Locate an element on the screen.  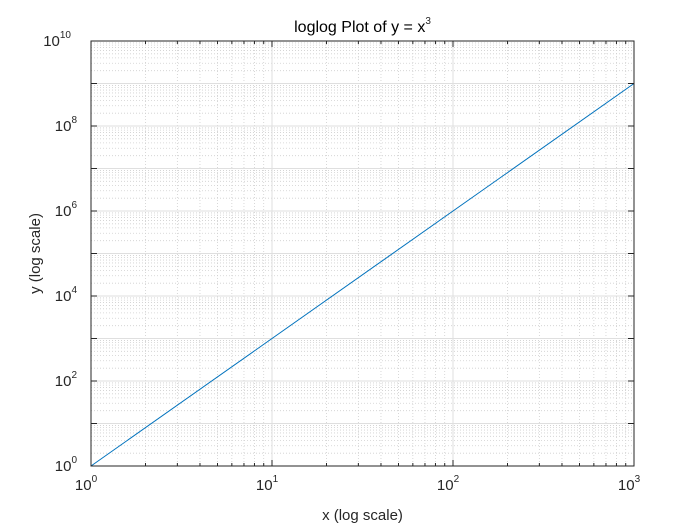
x-tick-label: 10¹ is located at coordinates (267, 484).